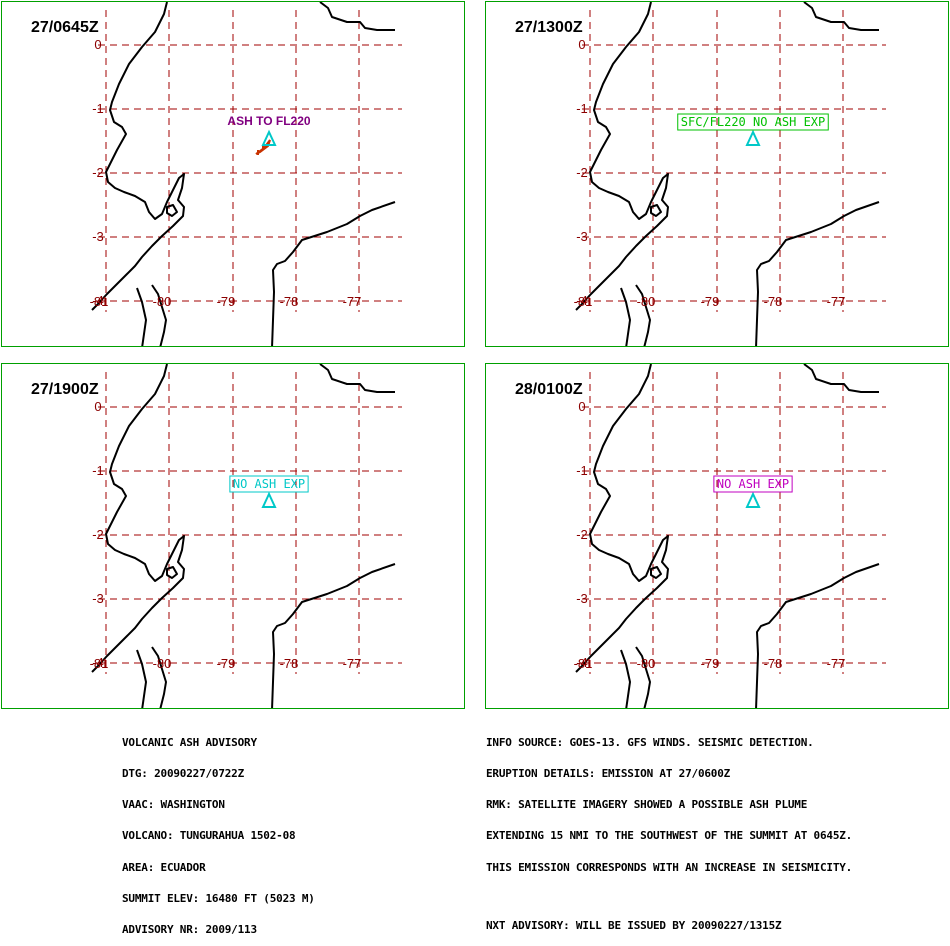 The image size is (950, 946). What do you see at coordinates (549, 389) in the screenshot?
I see `panel-time-title: 28/0100Z` at bounding box center [549, 389].